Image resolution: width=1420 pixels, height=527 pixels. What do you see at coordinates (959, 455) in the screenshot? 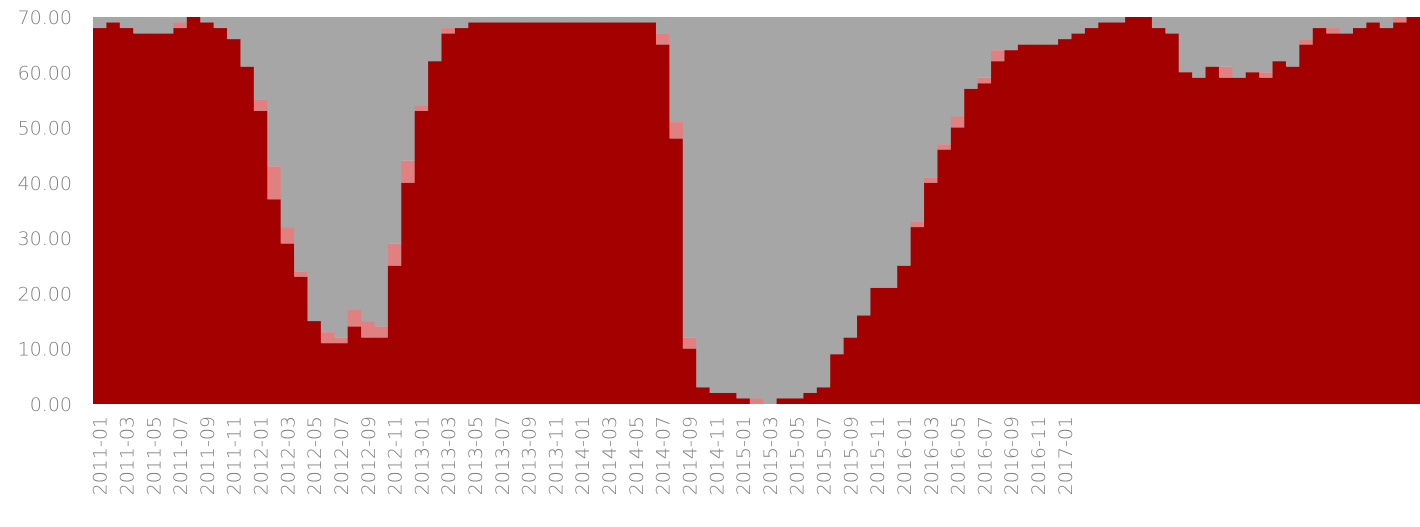
I see `x-tick-label: 2016-05` at bounding box center [959, 455].